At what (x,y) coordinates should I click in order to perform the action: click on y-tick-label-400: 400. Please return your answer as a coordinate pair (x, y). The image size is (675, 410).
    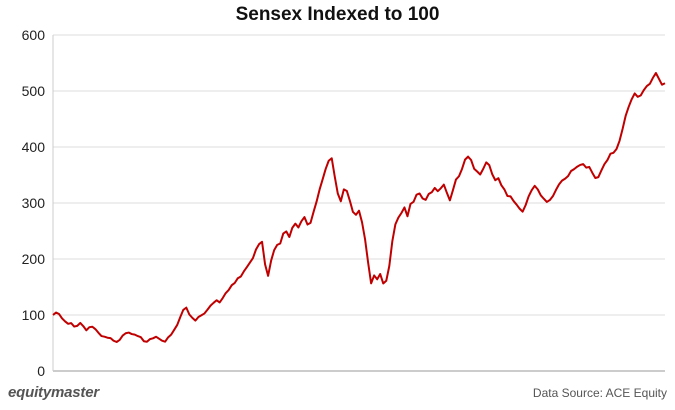
    Looking at the image, I should click on (34, 147).